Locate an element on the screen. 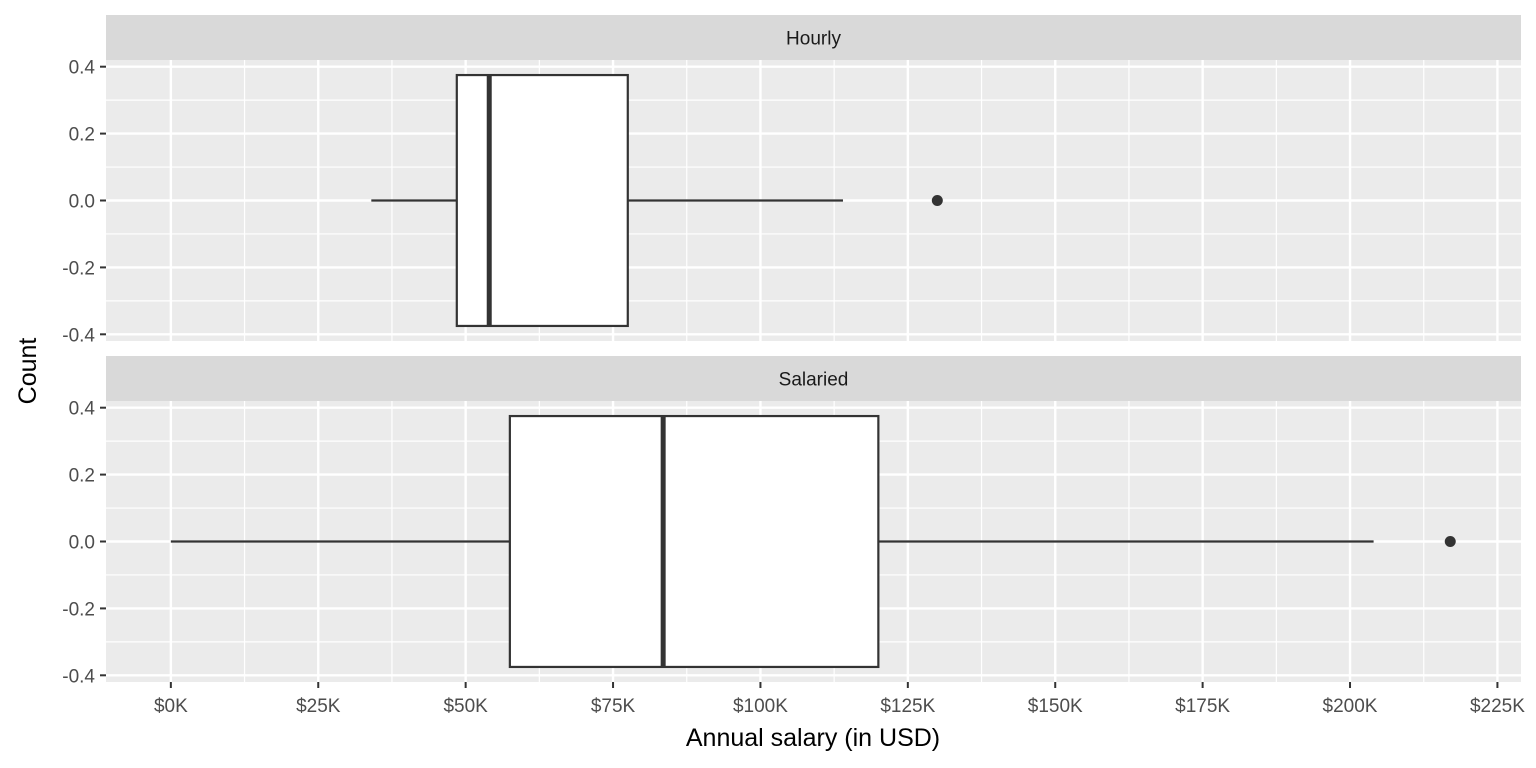 Image resolution: width=1536 pixels, height=768 pixels. x-tick-label: $175K is located at coordinates (1202, 706).